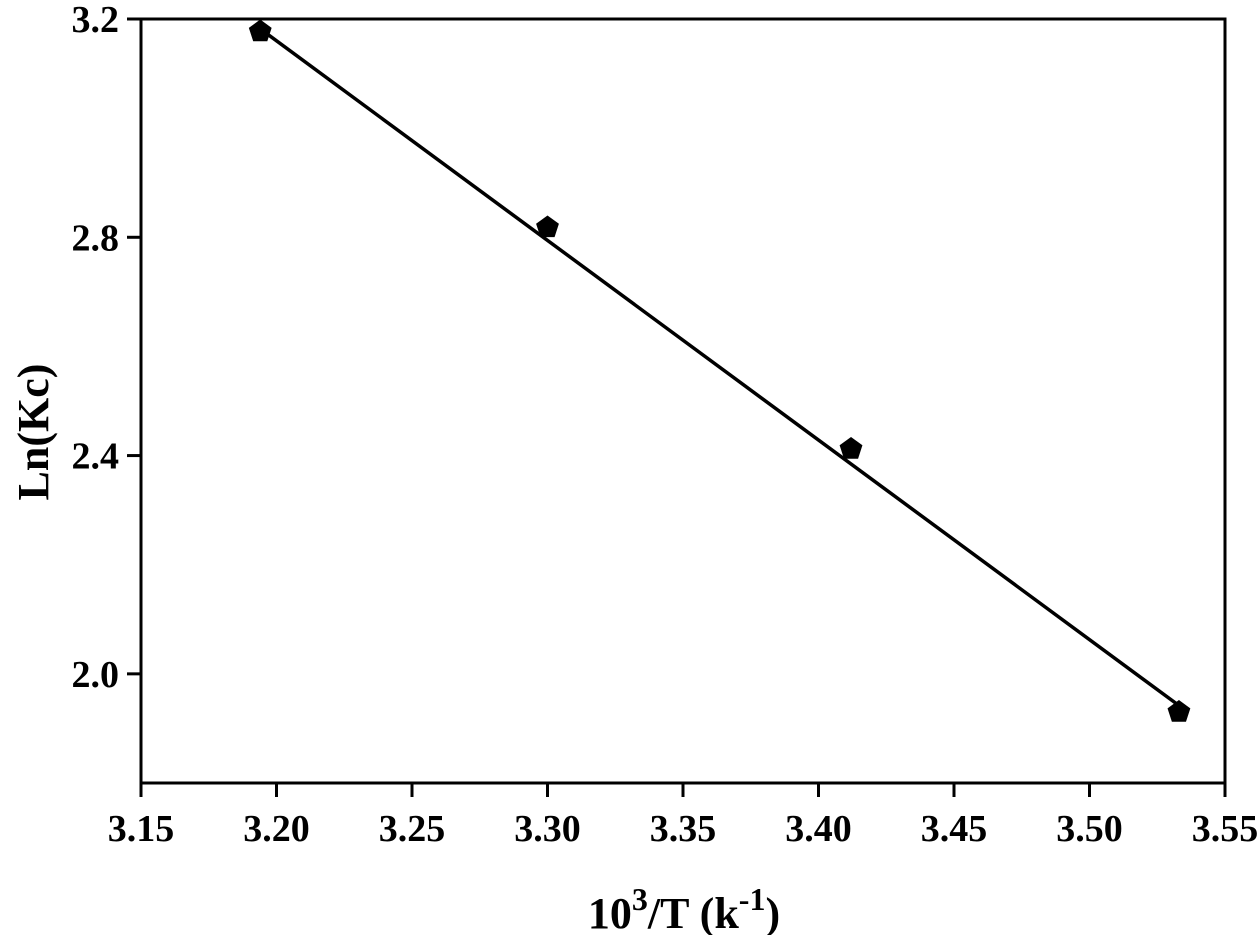 Image resolution: width=1260 pixels, height=935 pixels. I want to click on x-tick-label: 3.55, so click(1225, 829).